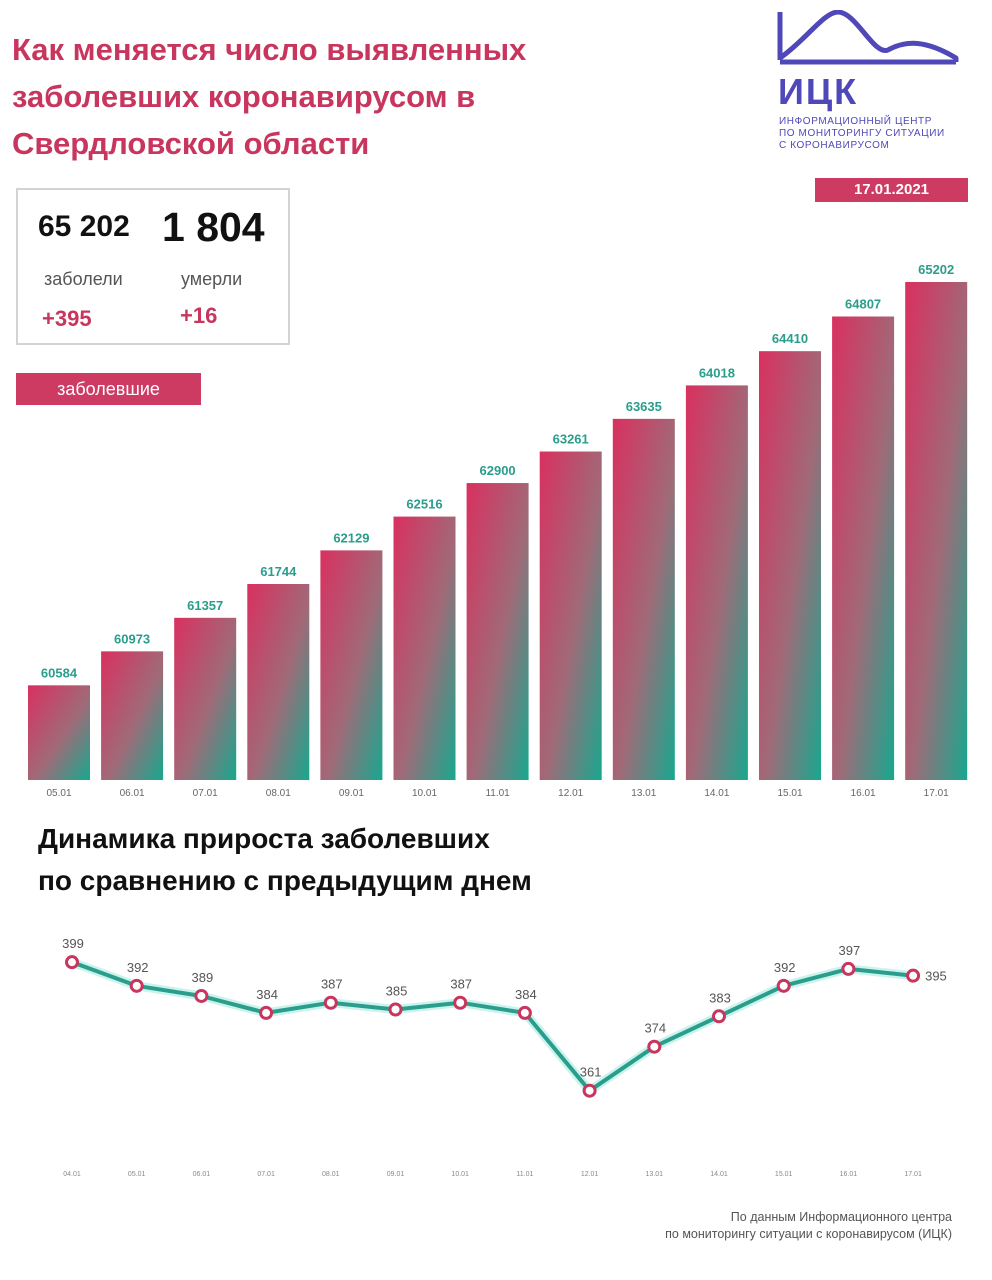  What do you see at coordinates (891, 190) in the screenshot?
I see `date-badge: 17.01.2021` at bounding box center [891, 190].